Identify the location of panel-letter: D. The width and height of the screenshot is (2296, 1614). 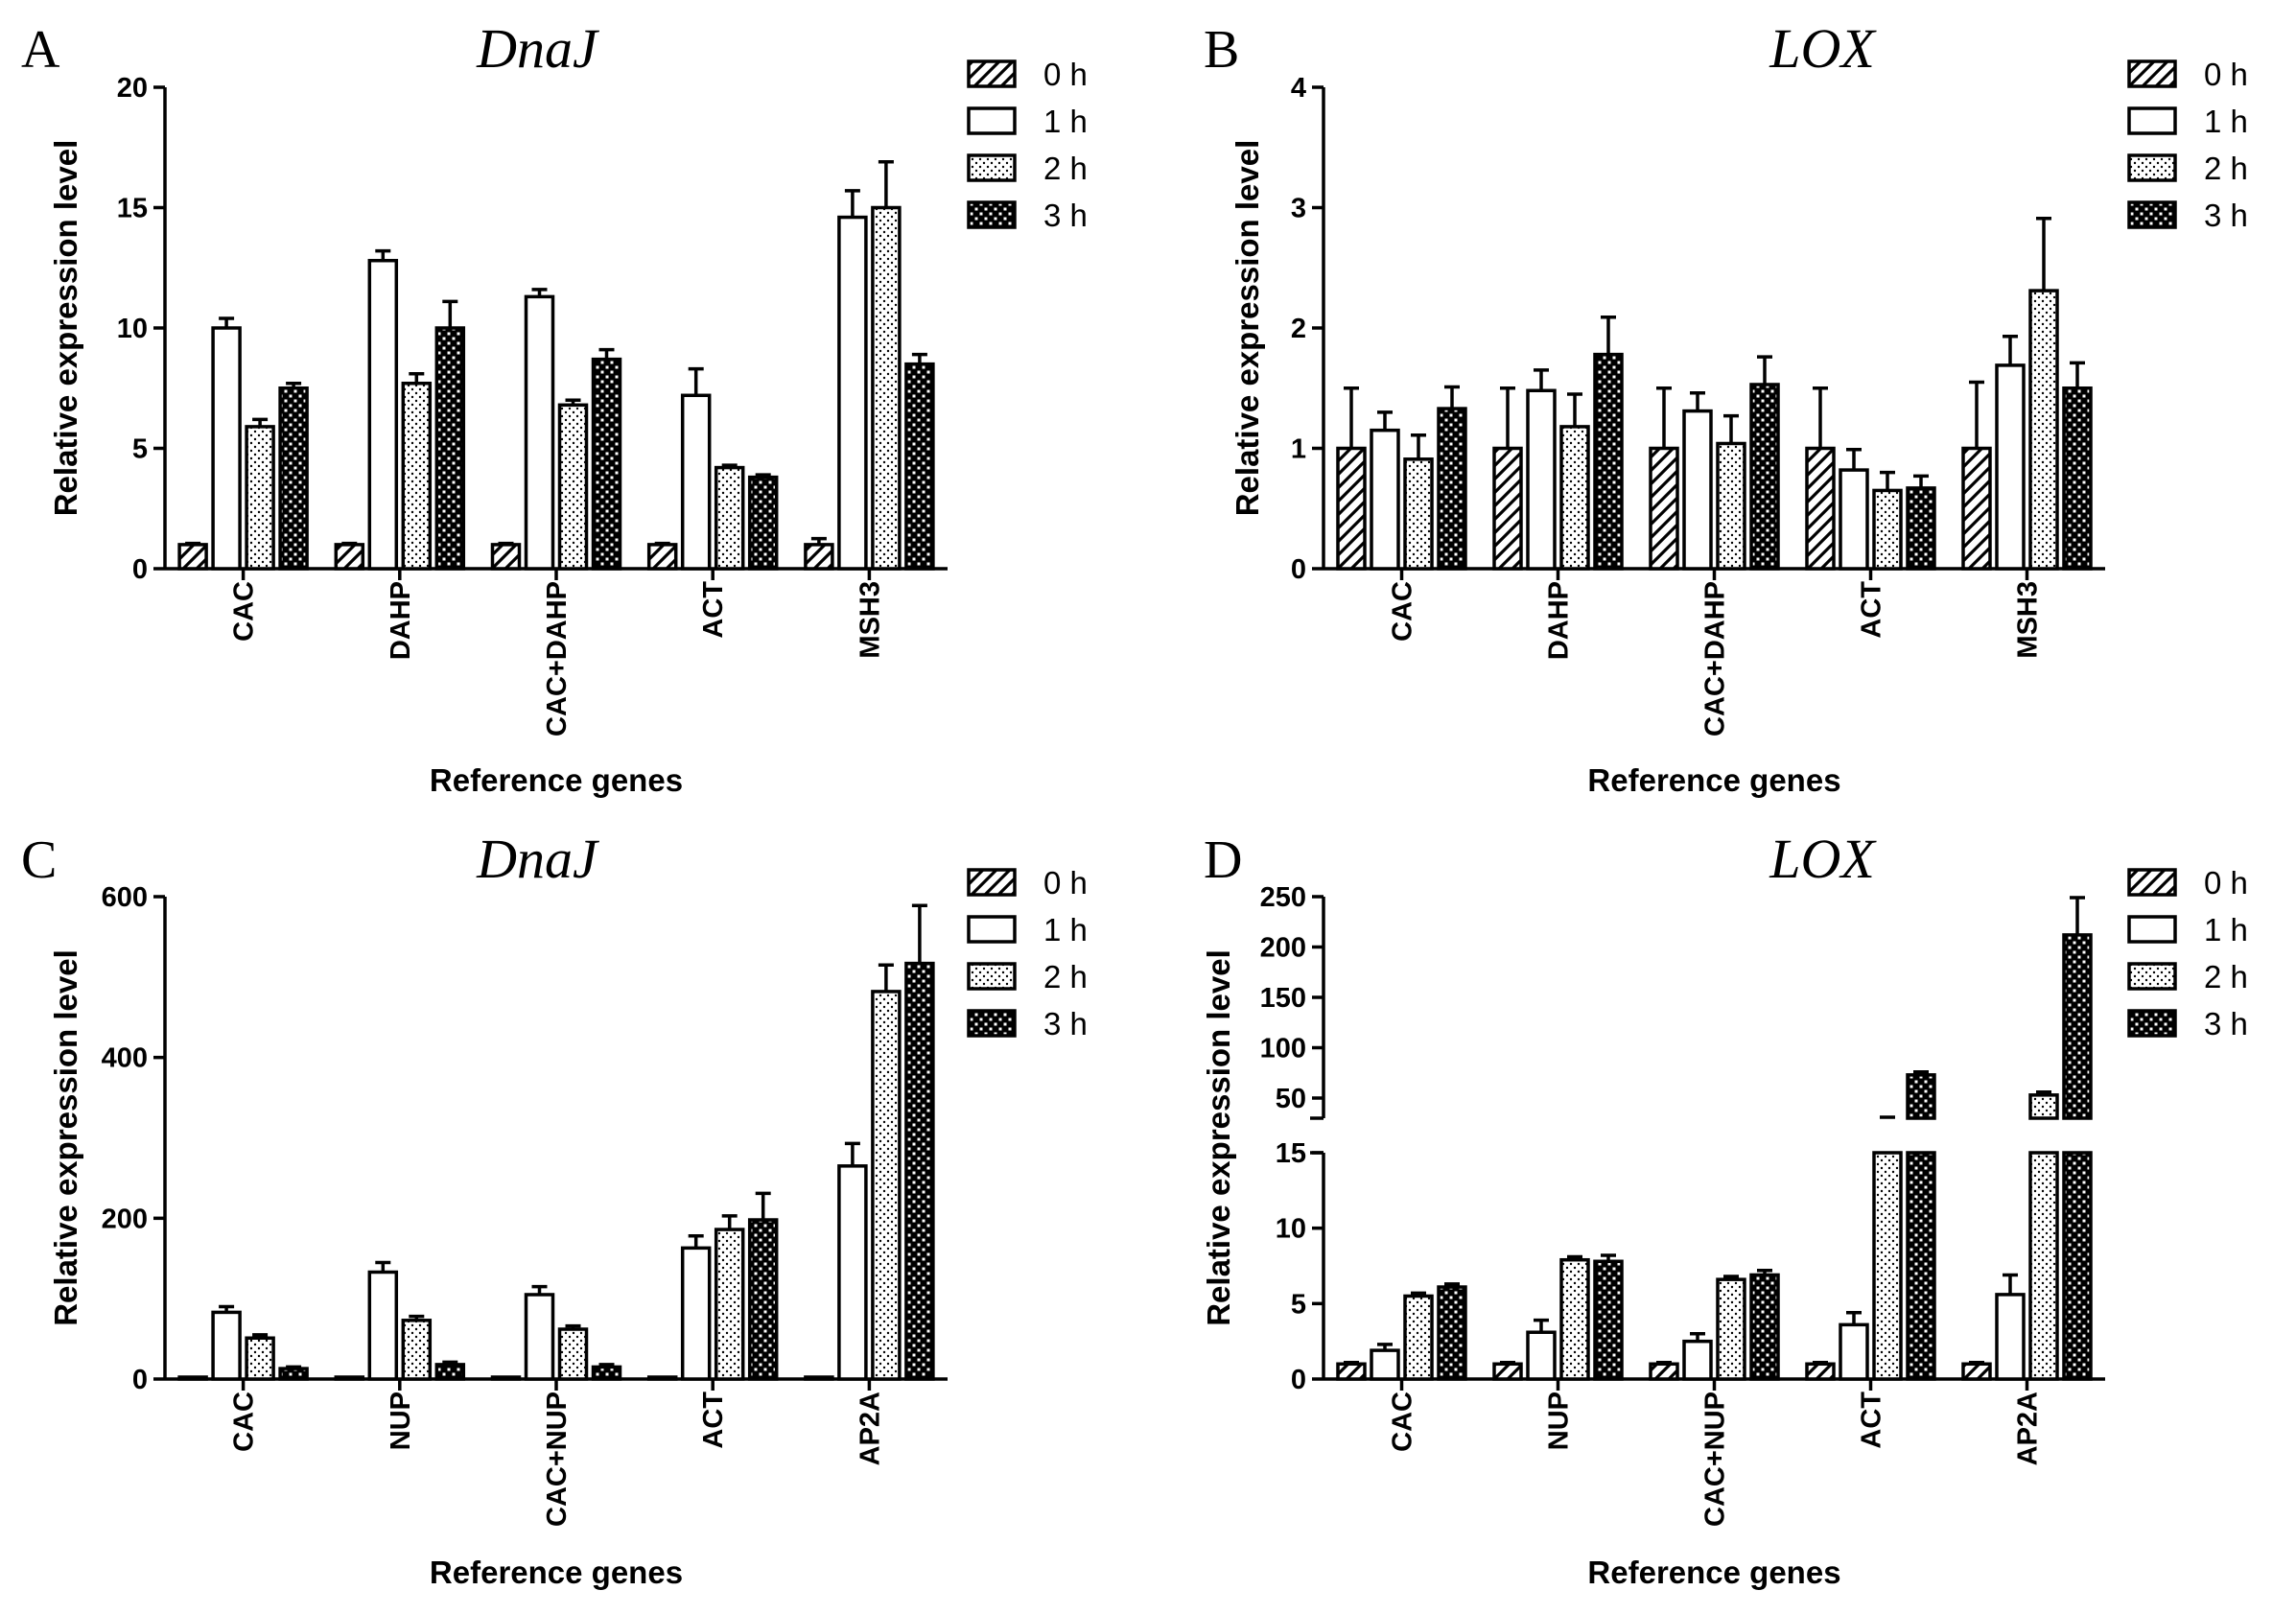
(1223, 860).